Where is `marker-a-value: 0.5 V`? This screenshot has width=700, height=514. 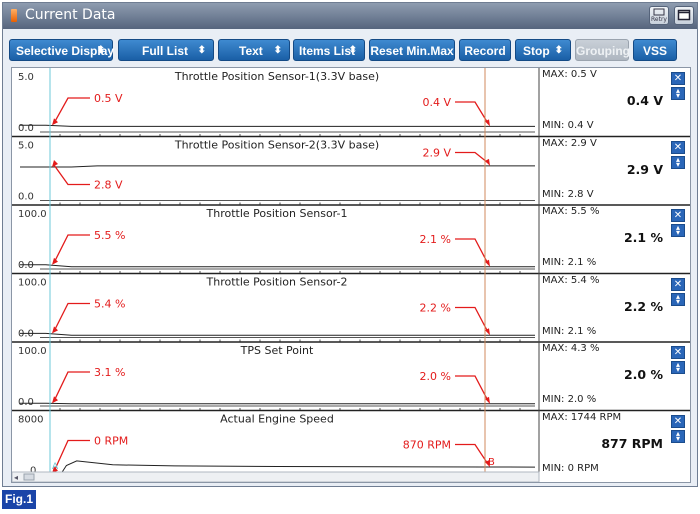 marker-a-value: 0.5 V is located at coordinates (108, 98).